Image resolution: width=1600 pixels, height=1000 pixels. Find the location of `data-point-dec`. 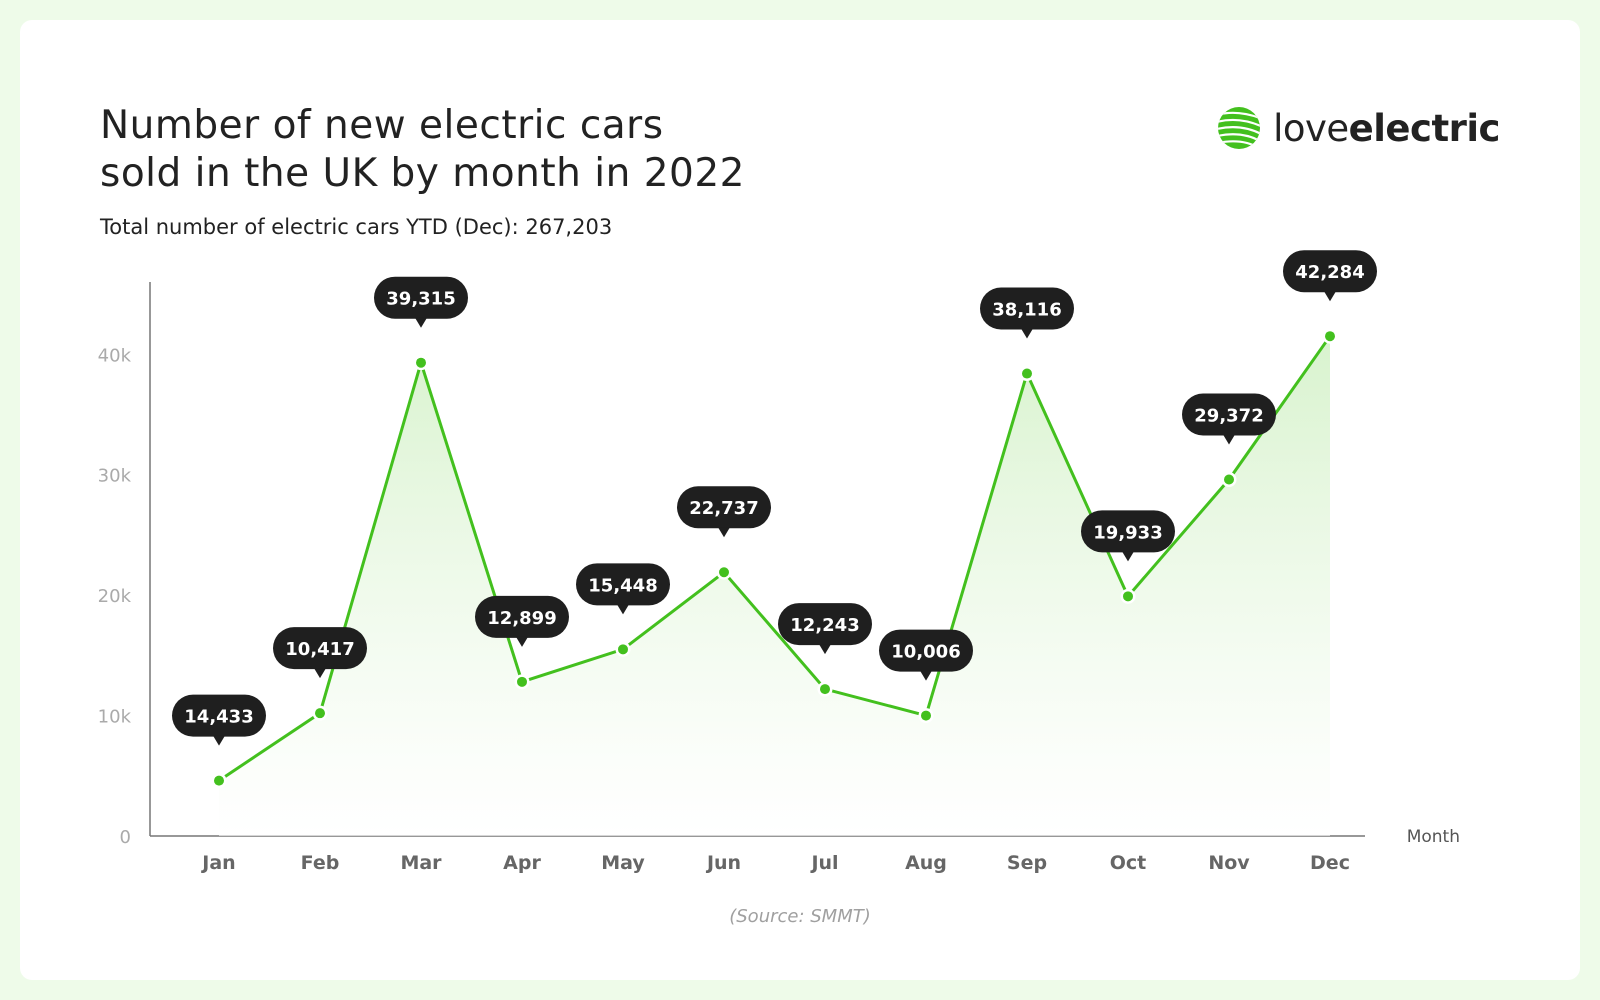

data-point-dec is located at coordinates (1330, 336).